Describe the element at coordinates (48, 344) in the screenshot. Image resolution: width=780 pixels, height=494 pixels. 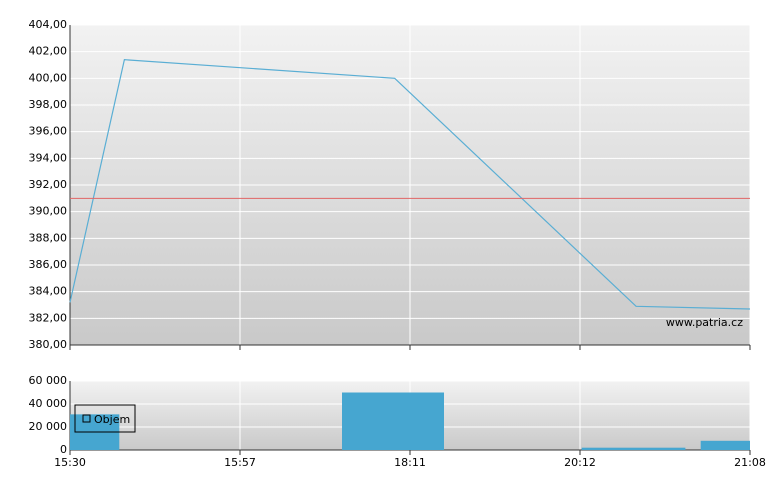
I see `y-tick-label: 380,00` at that location.